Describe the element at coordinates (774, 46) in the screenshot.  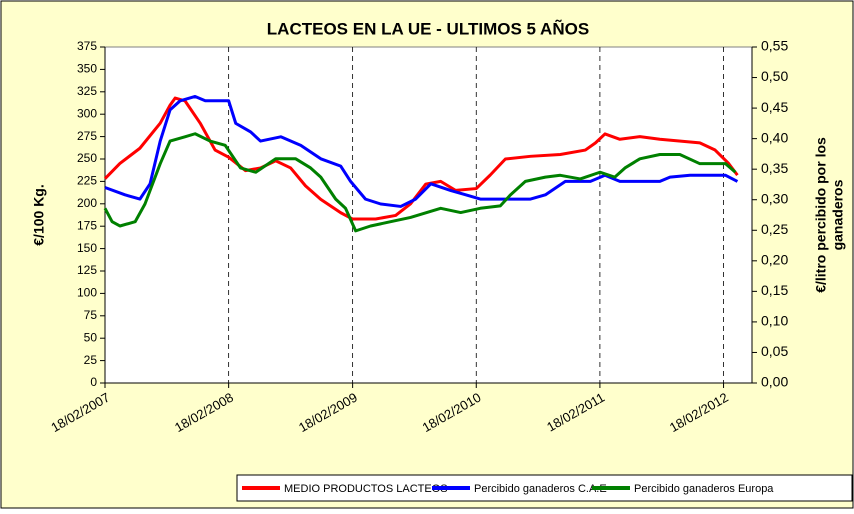
I see `y2-tick-label: 0,55` at that location.